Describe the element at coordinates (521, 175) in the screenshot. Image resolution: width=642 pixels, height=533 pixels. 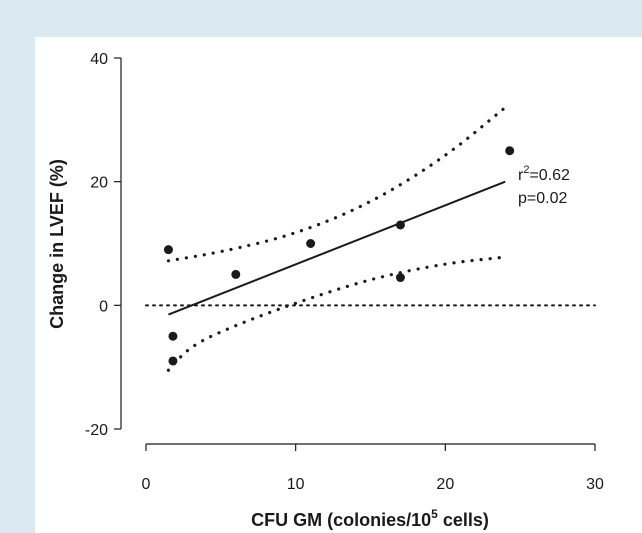
I see `r-label: r` at that location.